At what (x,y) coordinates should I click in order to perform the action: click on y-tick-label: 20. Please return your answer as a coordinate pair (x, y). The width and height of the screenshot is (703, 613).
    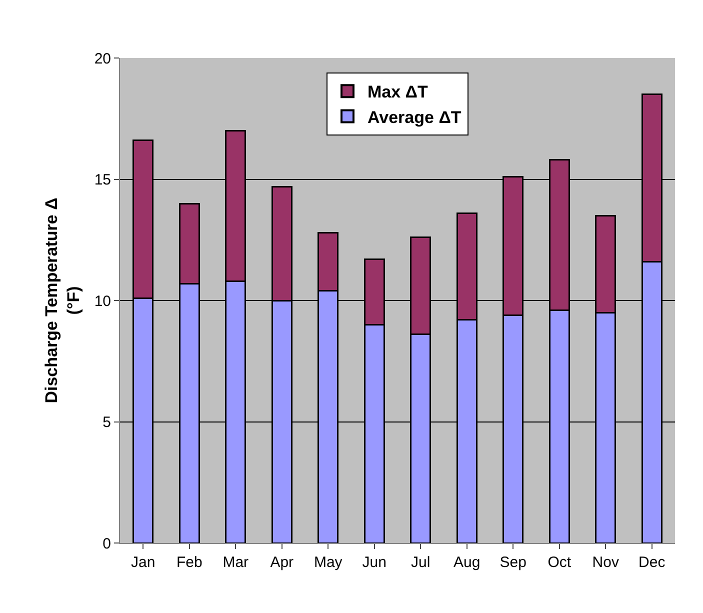
    Looking at the image, I should click on (102, 59).